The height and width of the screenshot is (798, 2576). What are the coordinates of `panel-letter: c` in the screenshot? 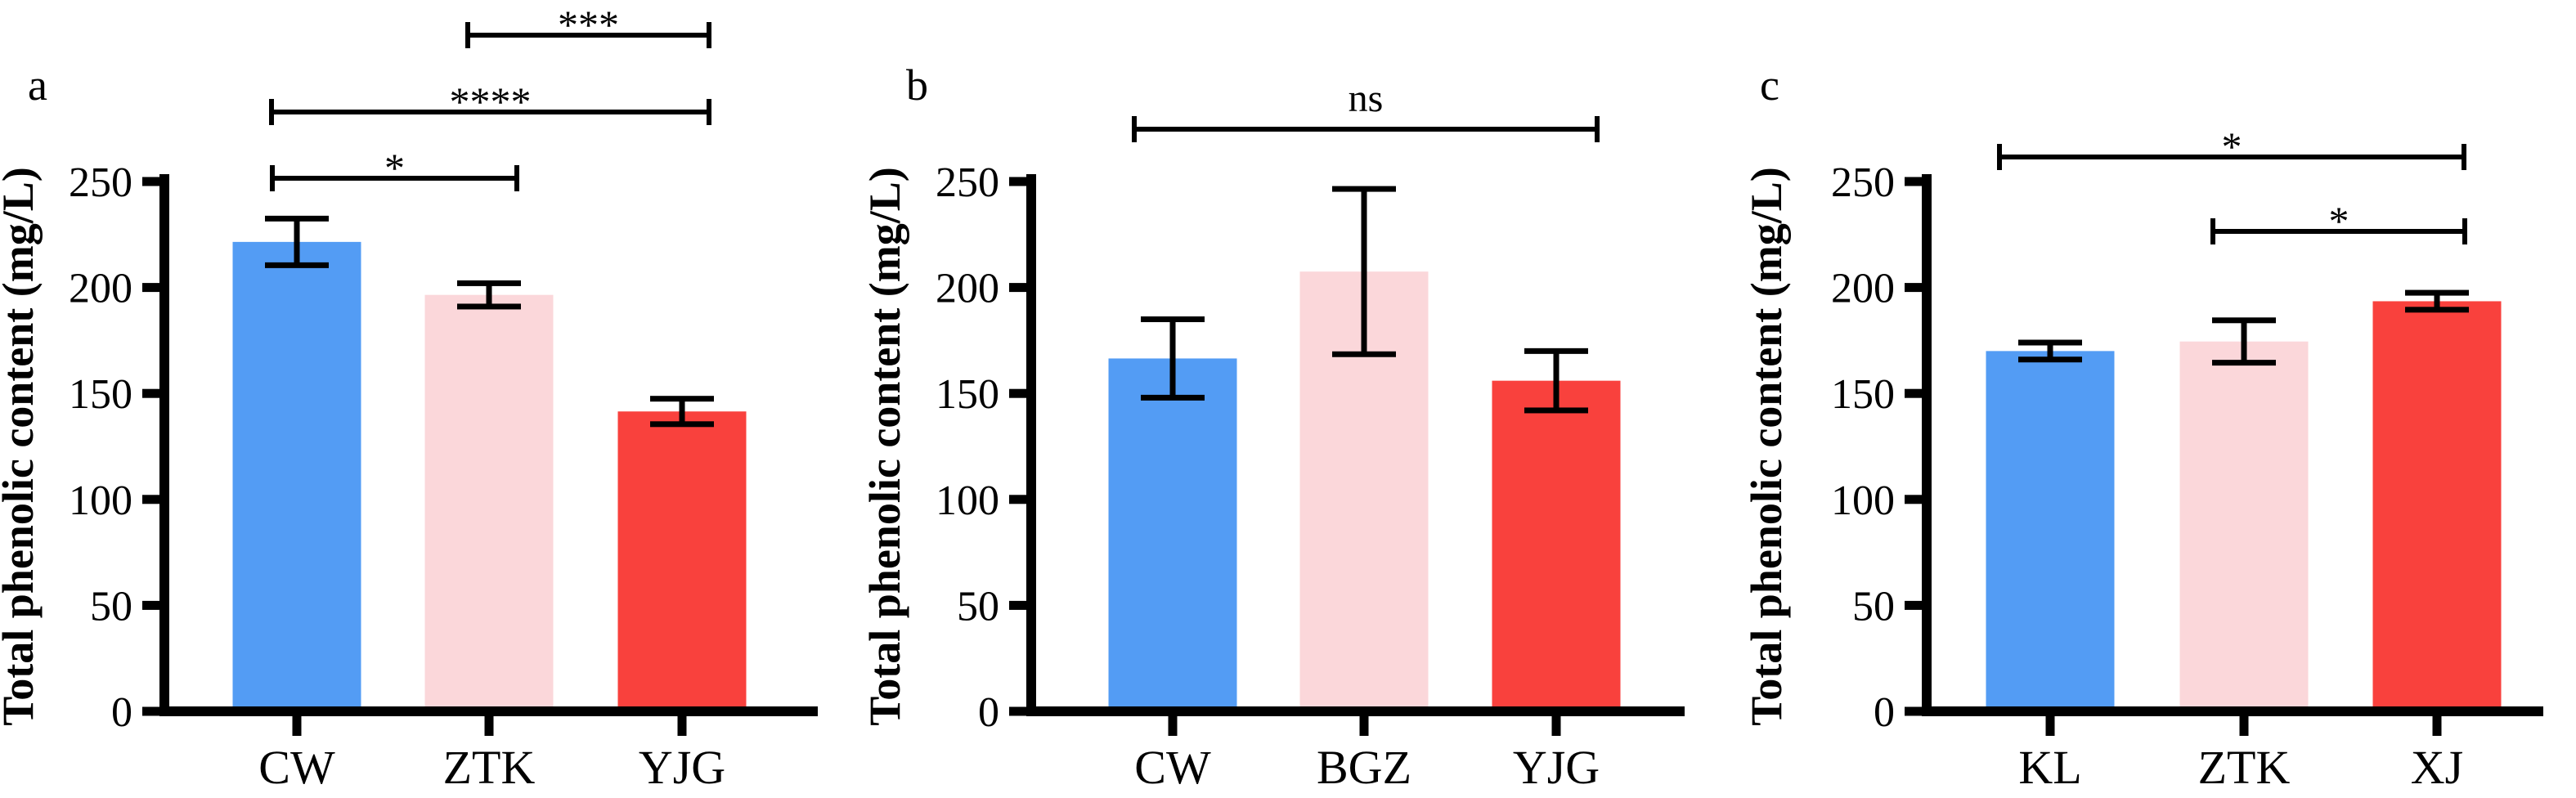 It's located at (1769, 85).